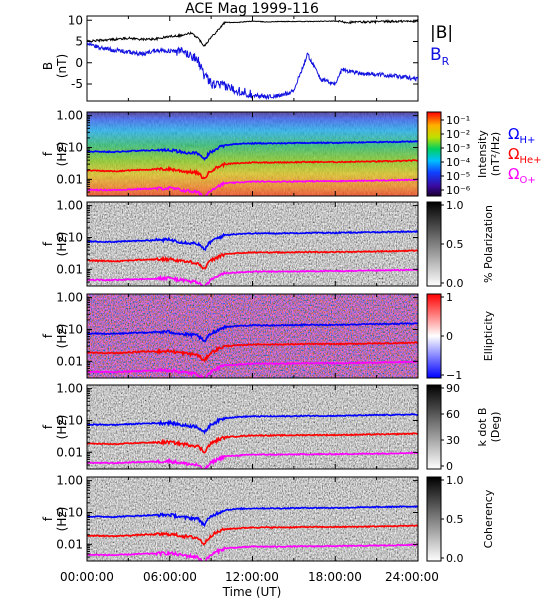  I want to click on cyclotron-legend: ΩH+ ΩHe+ ΩO+, so click(525, 155).